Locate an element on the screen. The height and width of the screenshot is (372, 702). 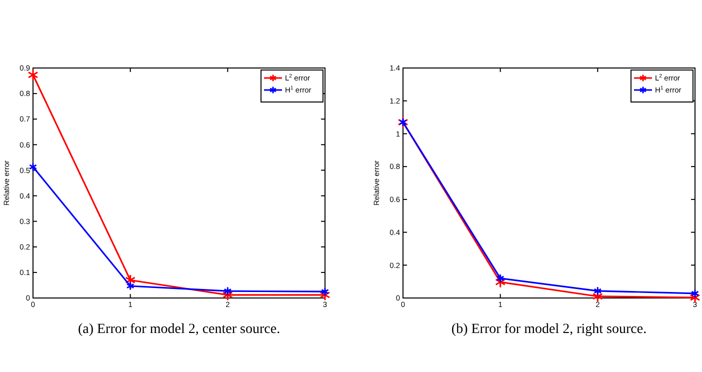
text: (b) Error for model 2, right source. is located at coordinates (549, 329).